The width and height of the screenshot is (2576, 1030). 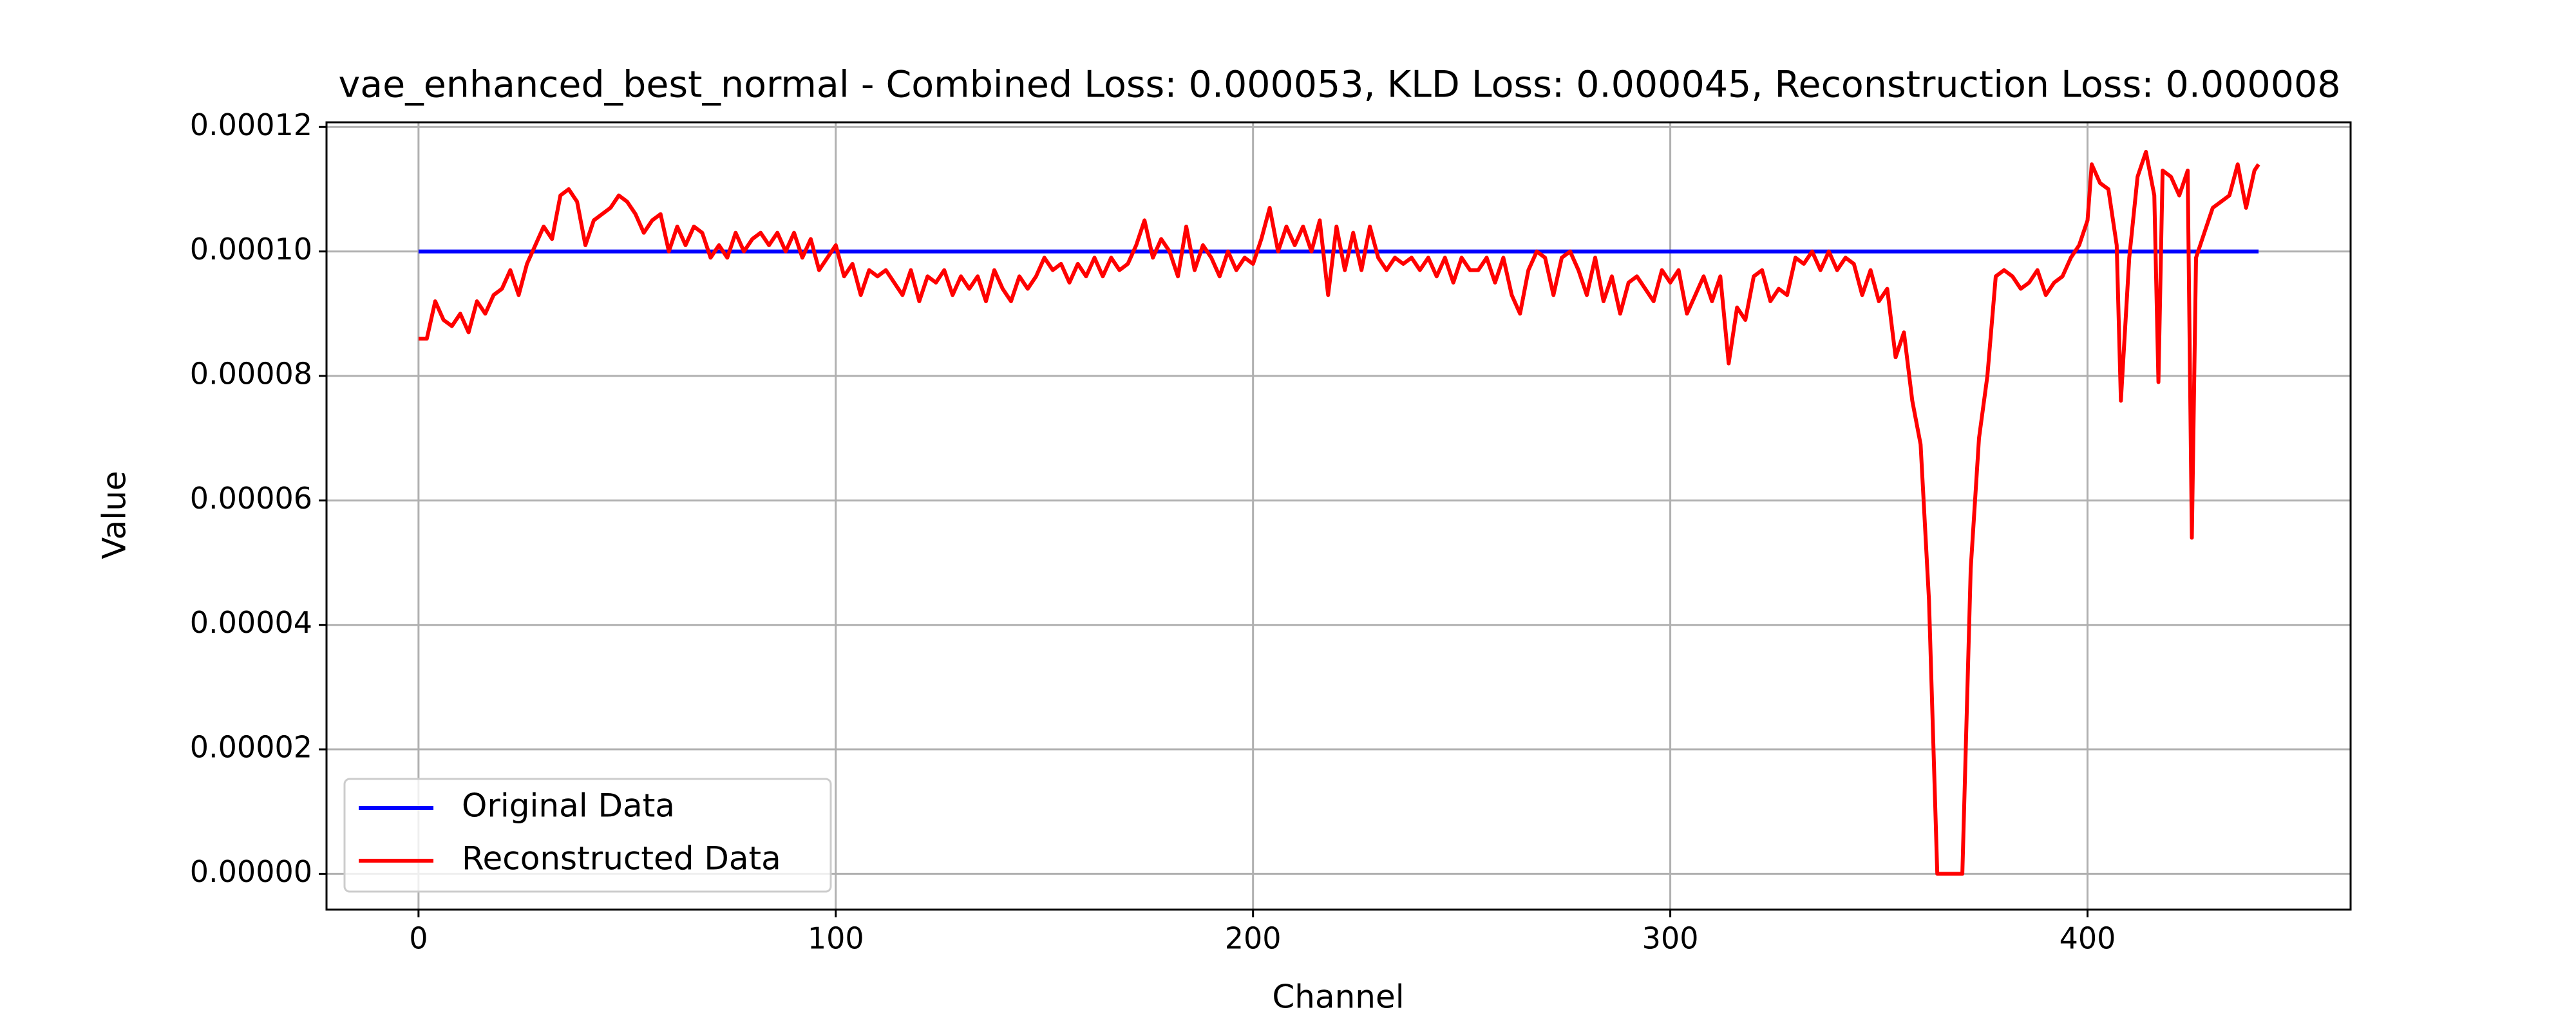 I want to click on y-axis-label: Value, so click(x=115, y=515).